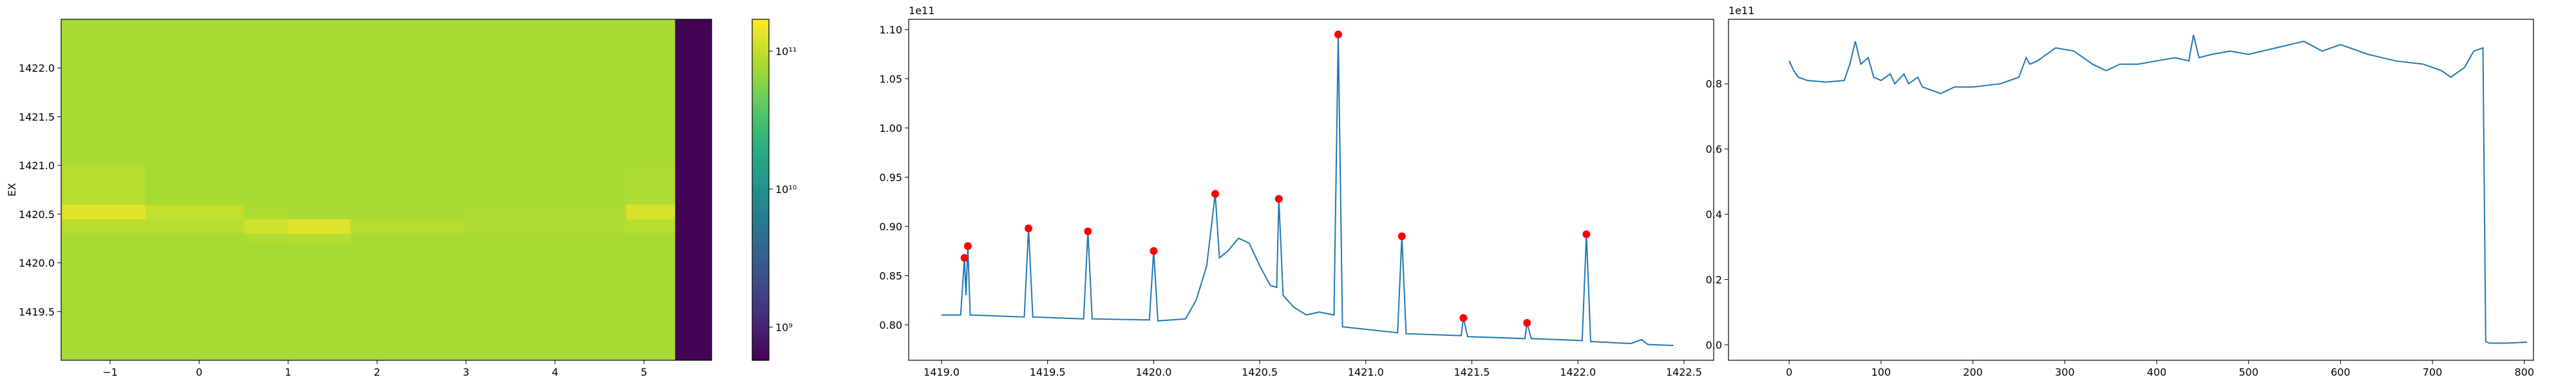 This screenshot has height=386, width=2576. Describe the element at coordinates (784, 327) in the screenshot. I see `colorbar-tick-label: 10⁹` at that location.